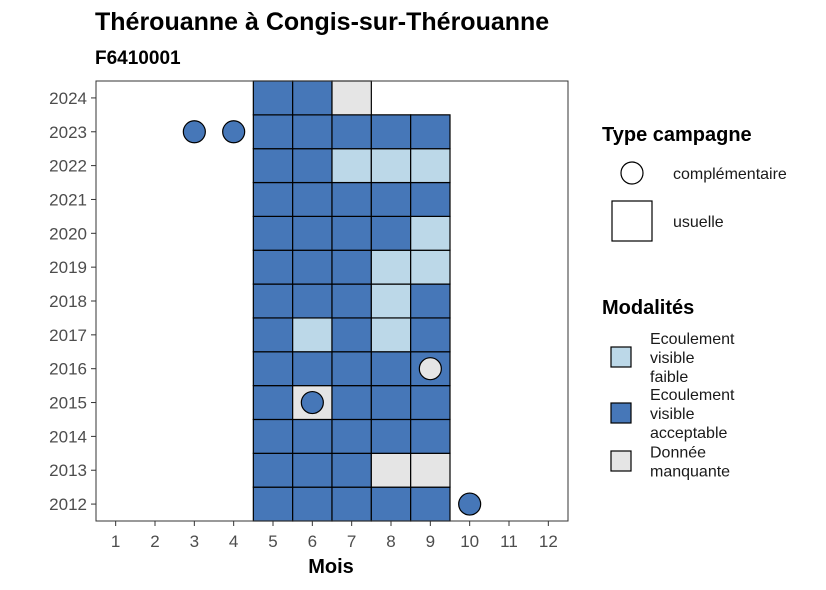  Describe the element at coordinates (272, 541) in the screenshot. I see `x-tick-label: 5` at that location.